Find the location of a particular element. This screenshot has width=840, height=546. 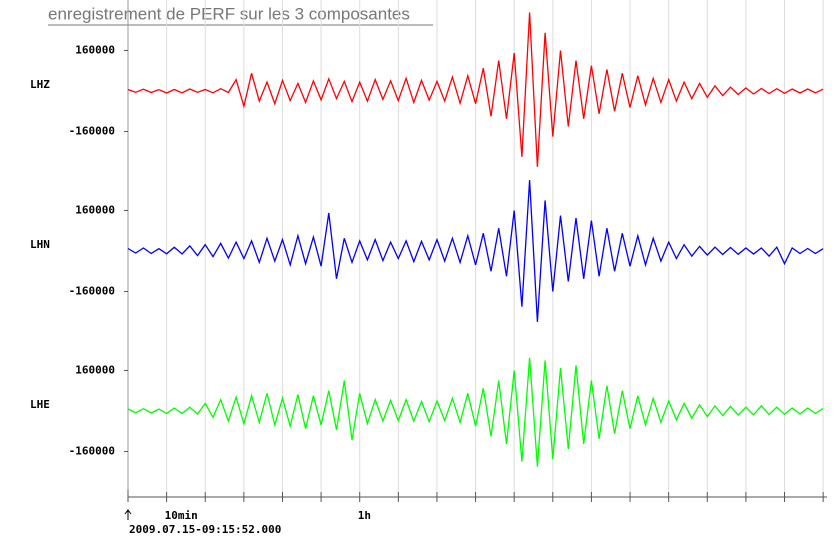

start-arrow is located at coordinates (128, 514).